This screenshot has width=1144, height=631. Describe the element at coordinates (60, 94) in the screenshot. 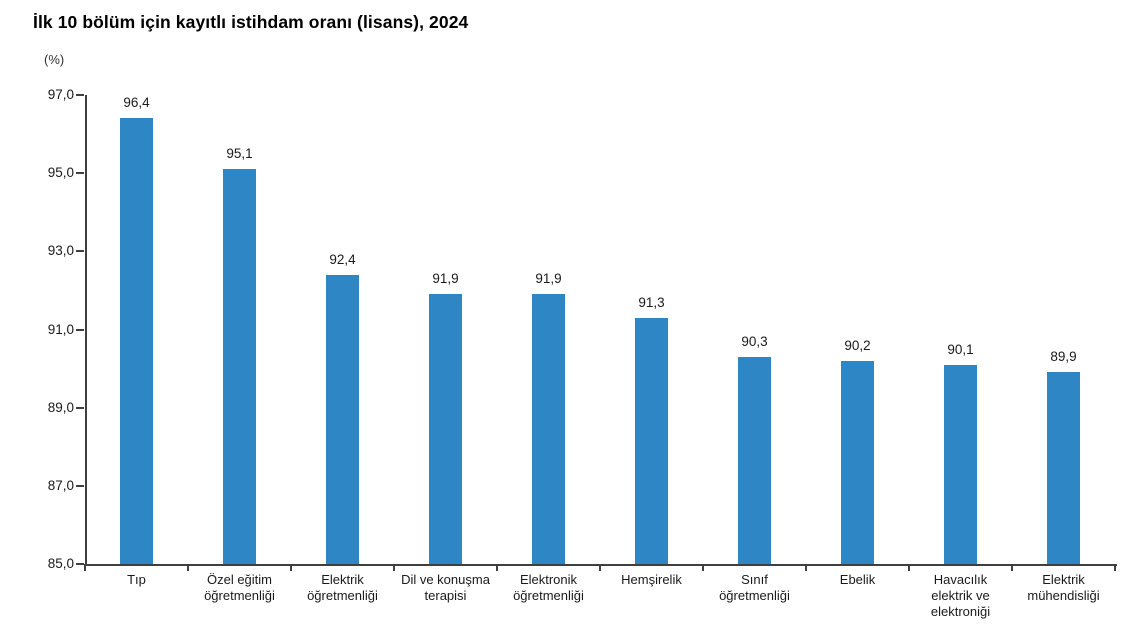

I see `y-axis-tick-label: 97,0` at that location.